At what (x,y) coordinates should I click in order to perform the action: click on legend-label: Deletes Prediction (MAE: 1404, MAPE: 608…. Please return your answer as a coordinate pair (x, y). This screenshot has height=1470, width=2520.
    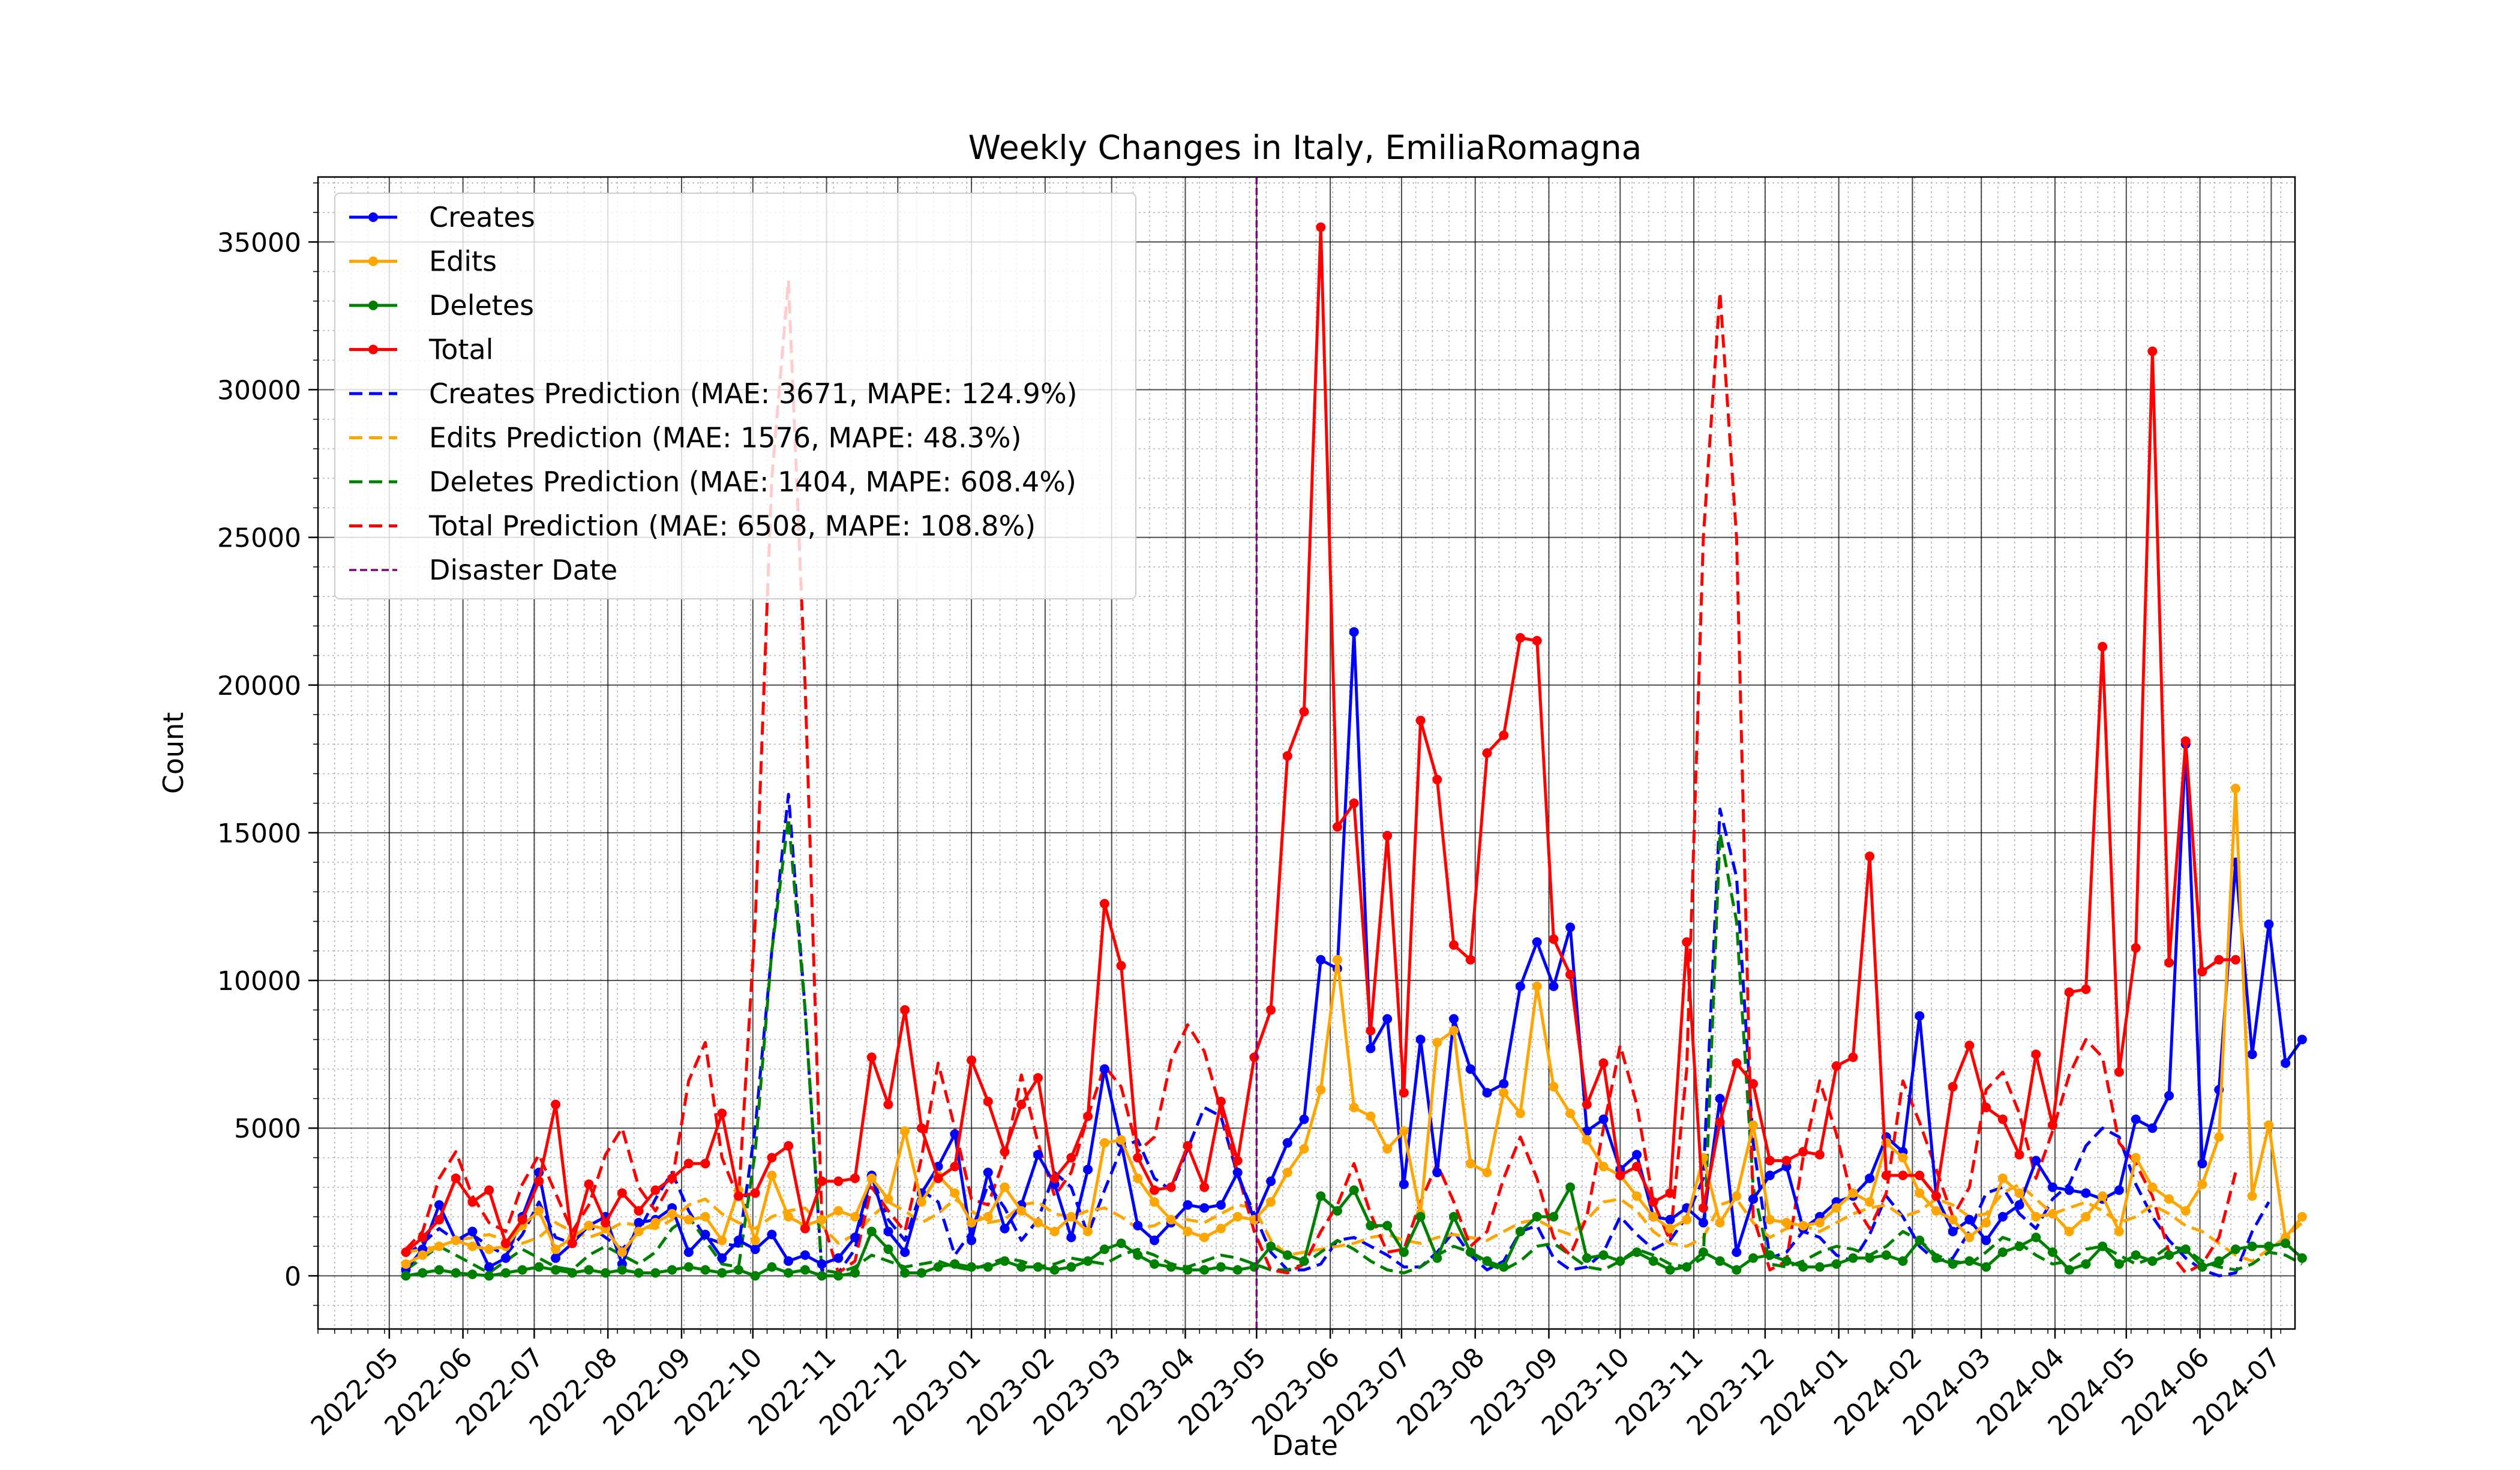
    Looking at the image, I should click on (752, 482).